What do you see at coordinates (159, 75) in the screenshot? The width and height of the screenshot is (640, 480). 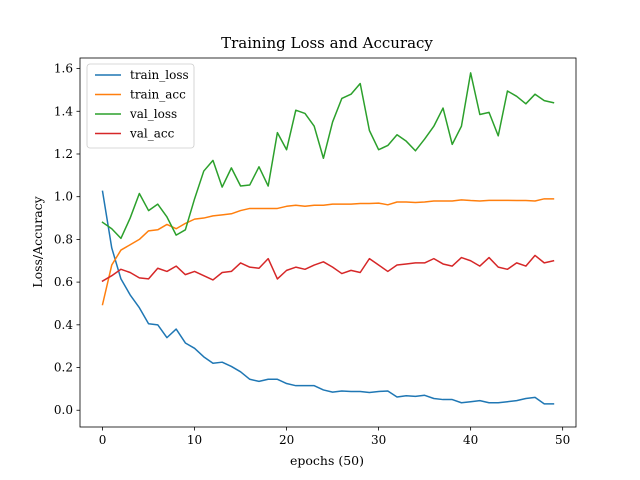 I see `legend-label-train-loss: train_loss` at bounding box center [159, 75].